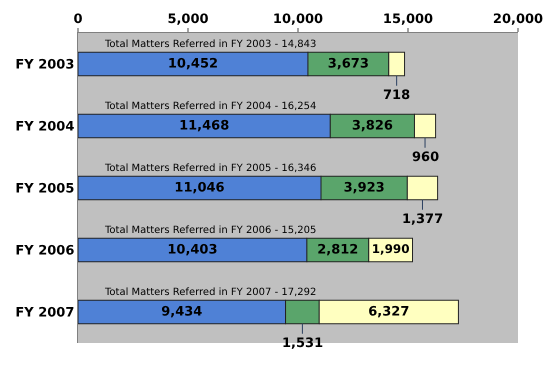 This screenshot has width=555, height=365. What do you see at coordinates (303, 343) in the screenshot?
I see `data-label: 1,531` at bounding box center [303, 343].